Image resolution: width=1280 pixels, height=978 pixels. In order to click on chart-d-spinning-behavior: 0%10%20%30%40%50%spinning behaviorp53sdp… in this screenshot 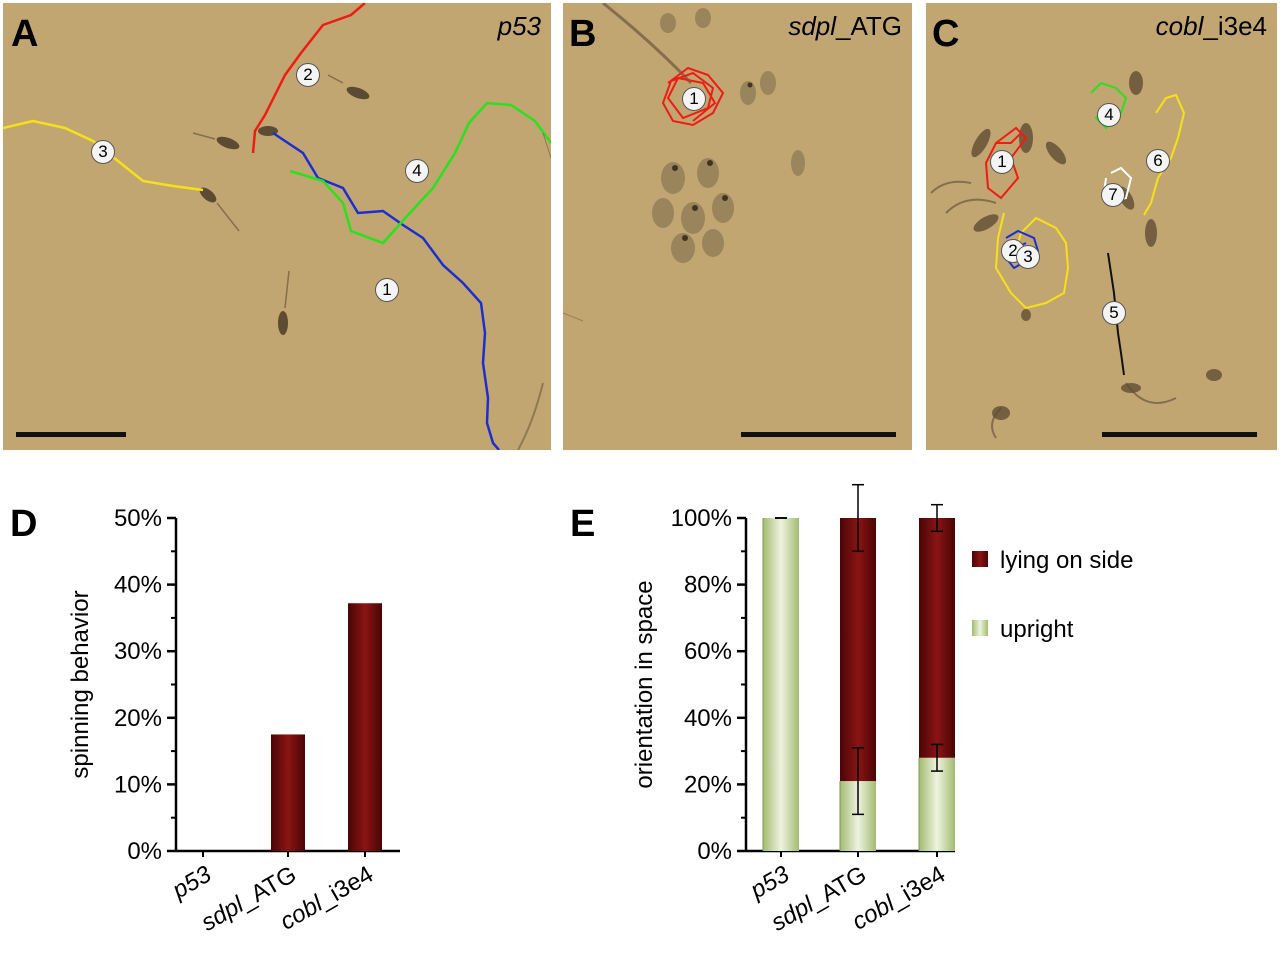, I will do `click(233, 721)`.